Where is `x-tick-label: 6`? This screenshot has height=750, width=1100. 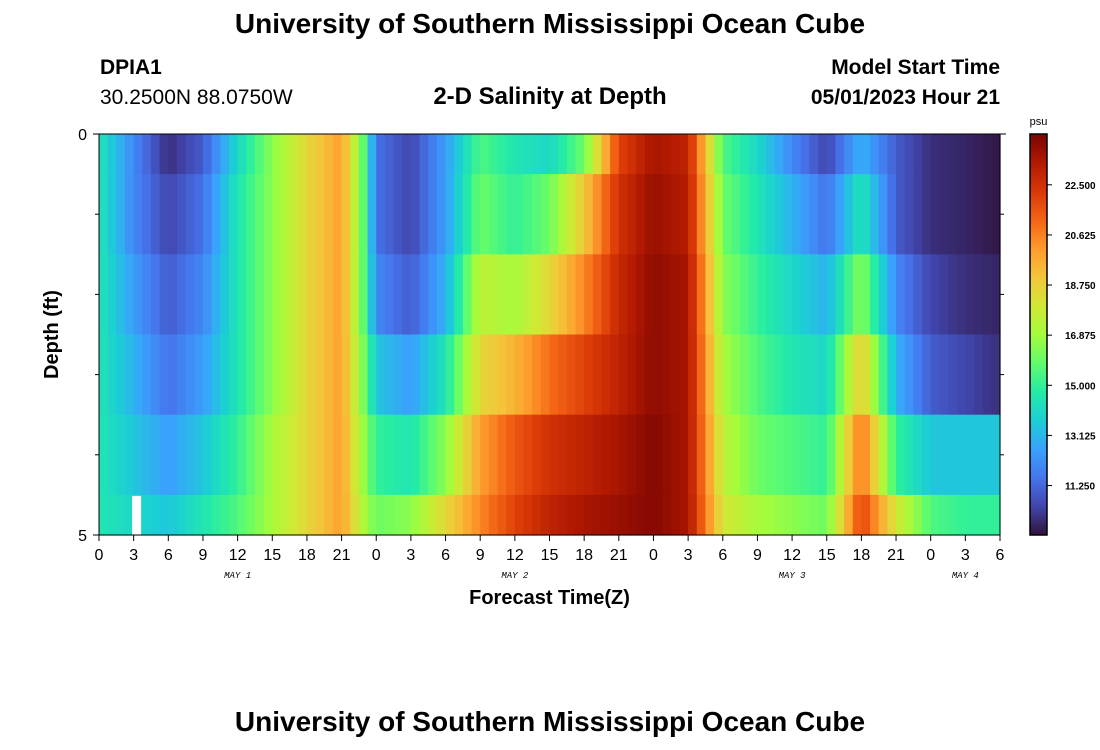 x-tick-label: 6 is located at coordinates (722, 555).